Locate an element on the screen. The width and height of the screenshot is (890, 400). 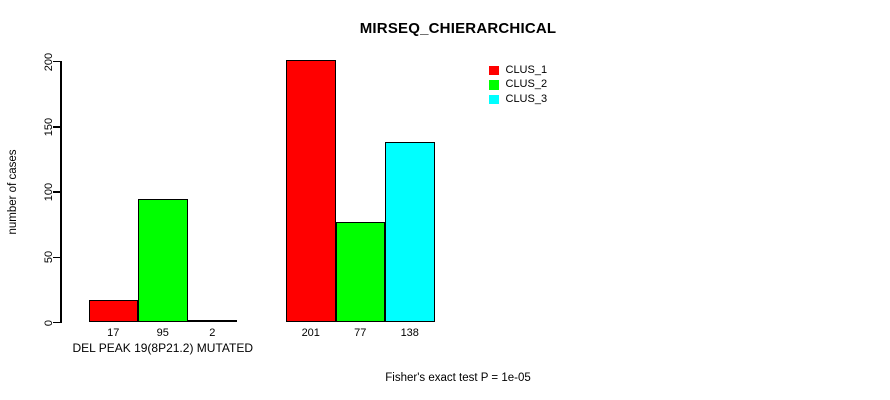
bar-clus_1-group1 is located at coordinates (113, 311).